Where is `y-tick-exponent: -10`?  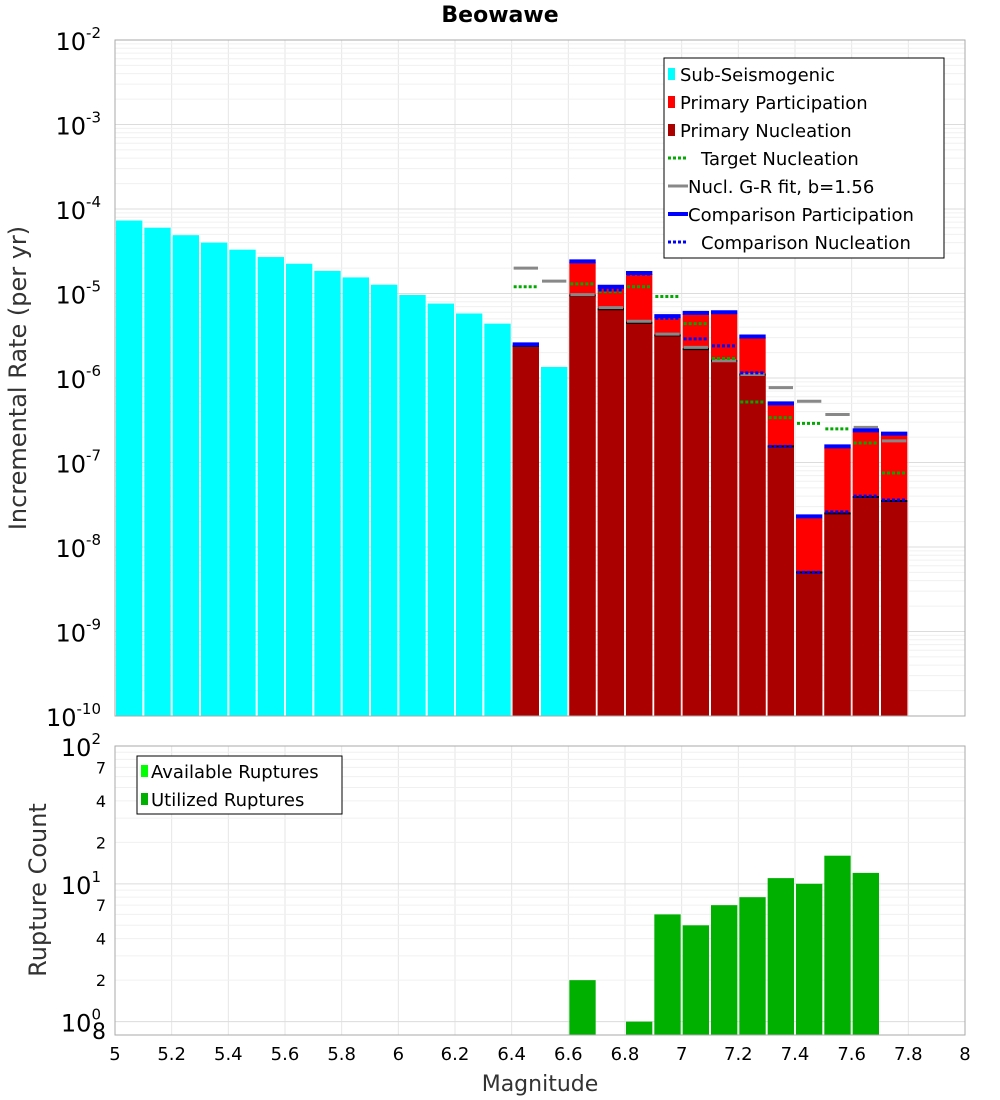 y-tick-exponent: -10 is located at coordinates (89, 709).